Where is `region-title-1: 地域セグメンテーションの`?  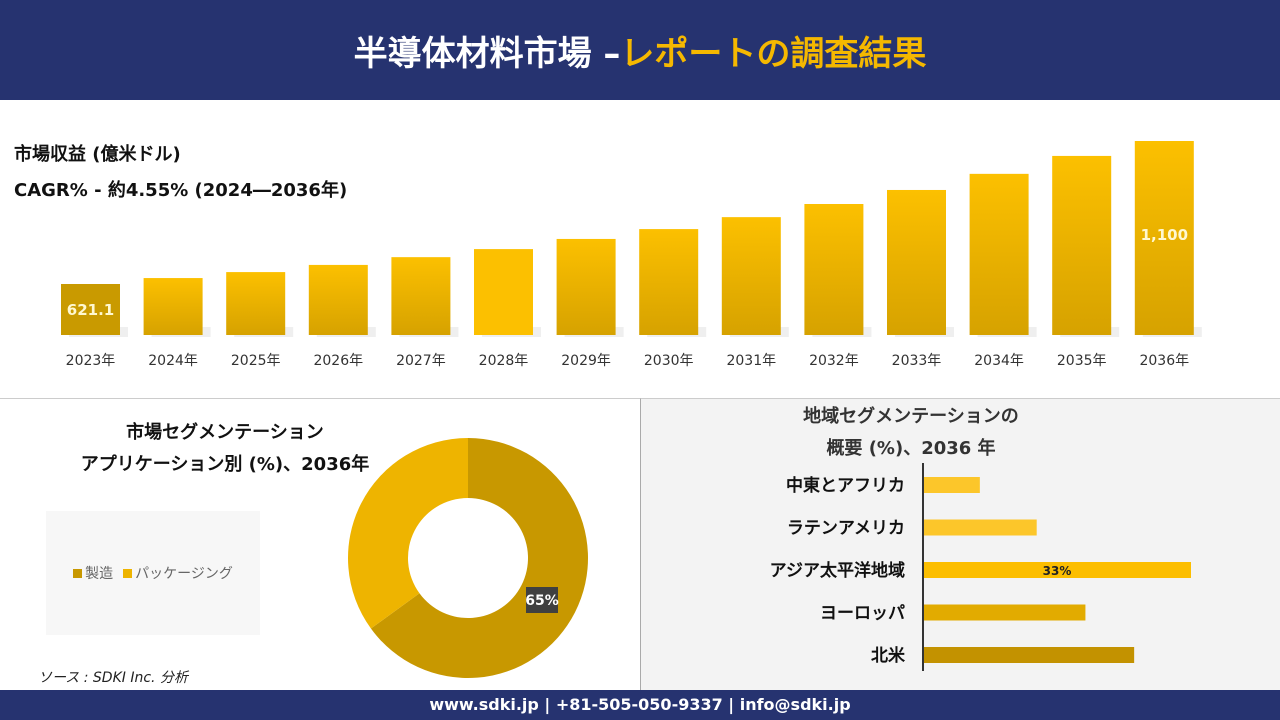 region-title-1: 地域セグメンテーションの is located at coordinates (911, 416).